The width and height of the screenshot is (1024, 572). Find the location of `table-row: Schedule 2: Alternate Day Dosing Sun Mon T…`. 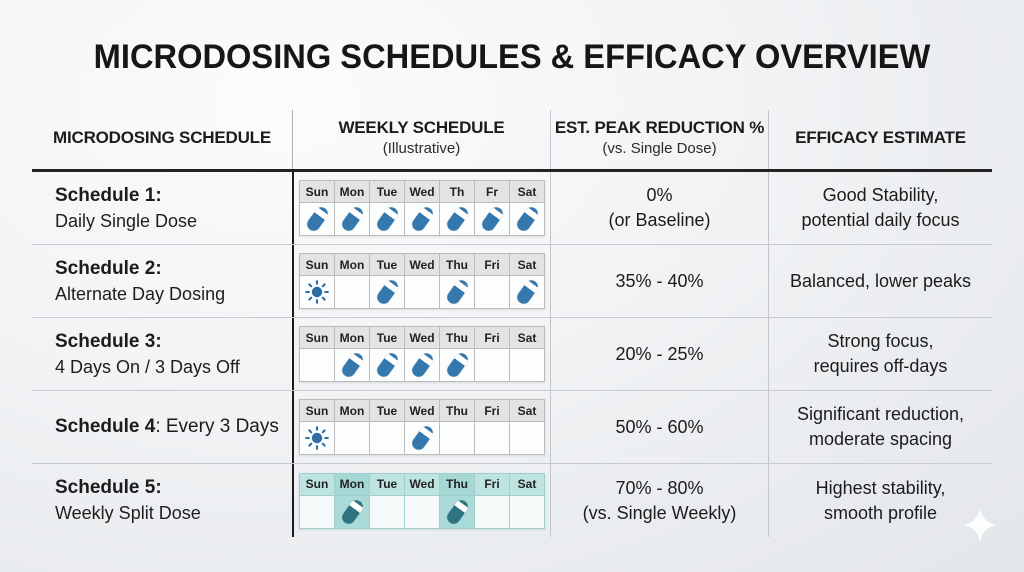

table-row: Schedule 2: Alternate Day Dosing Sun Mon T… is located at coordinates (512, 281).